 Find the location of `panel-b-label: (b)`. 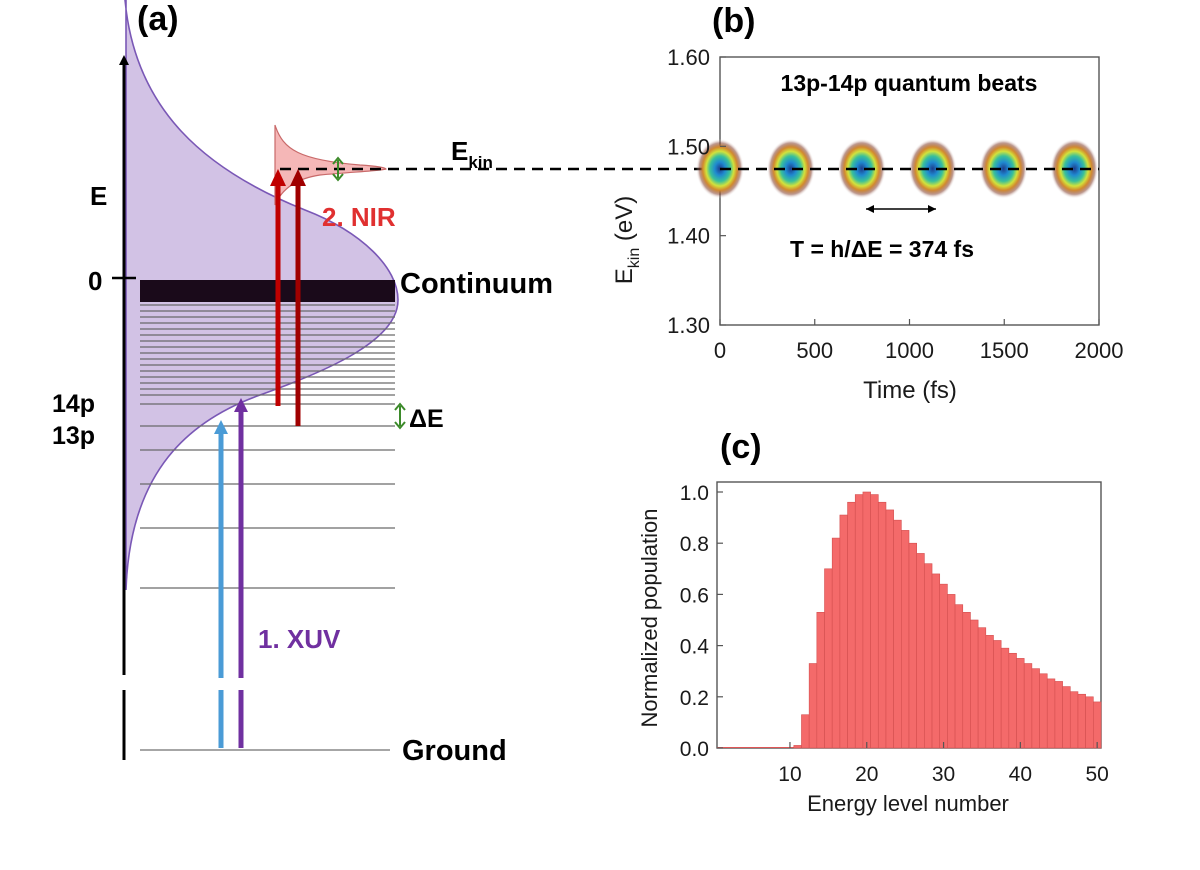

panel-b-label: (b) is located at coordinates (733, 21).